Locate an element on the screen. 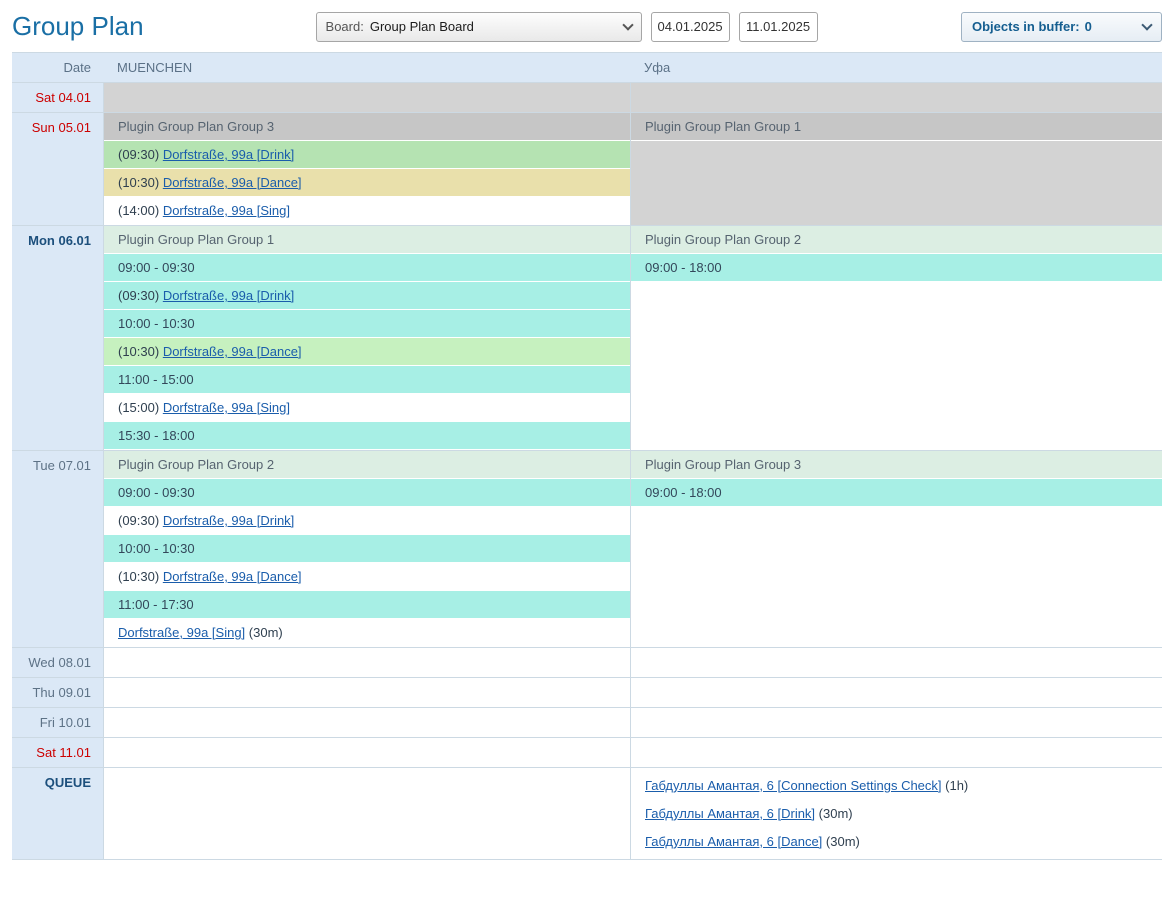 This screenshot has width=1174, height=899. table-row: Sat 11.01 is located at coordinates (587, 753).